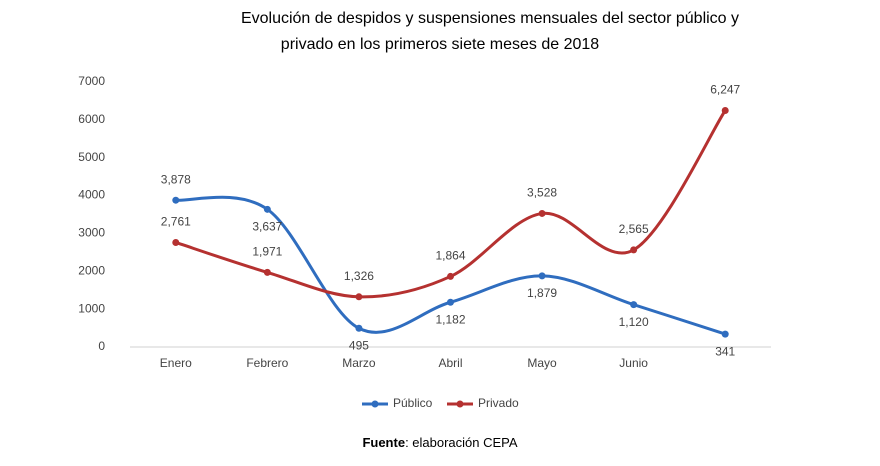 Image resolution: width=880 pixels, height=466 pixels. Describe the element at coordinates (91, 270) in the screenshot. I see `y-tick-label: 2000` at that location.